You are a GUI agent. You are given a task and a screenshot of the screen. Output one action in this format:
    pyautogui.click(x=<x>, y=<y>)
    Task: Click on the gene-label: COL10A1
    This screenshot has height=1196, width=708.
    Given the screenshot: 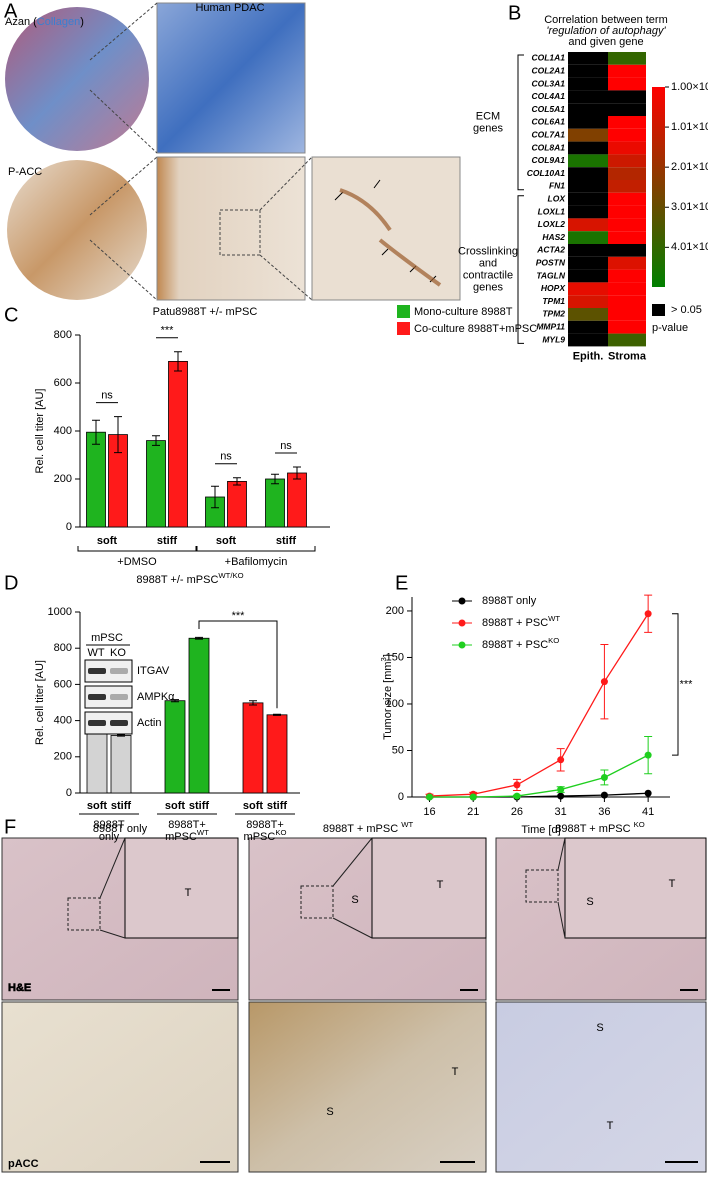 What is the action you would take?
    pyautogui.click(x=546, y=173)
    